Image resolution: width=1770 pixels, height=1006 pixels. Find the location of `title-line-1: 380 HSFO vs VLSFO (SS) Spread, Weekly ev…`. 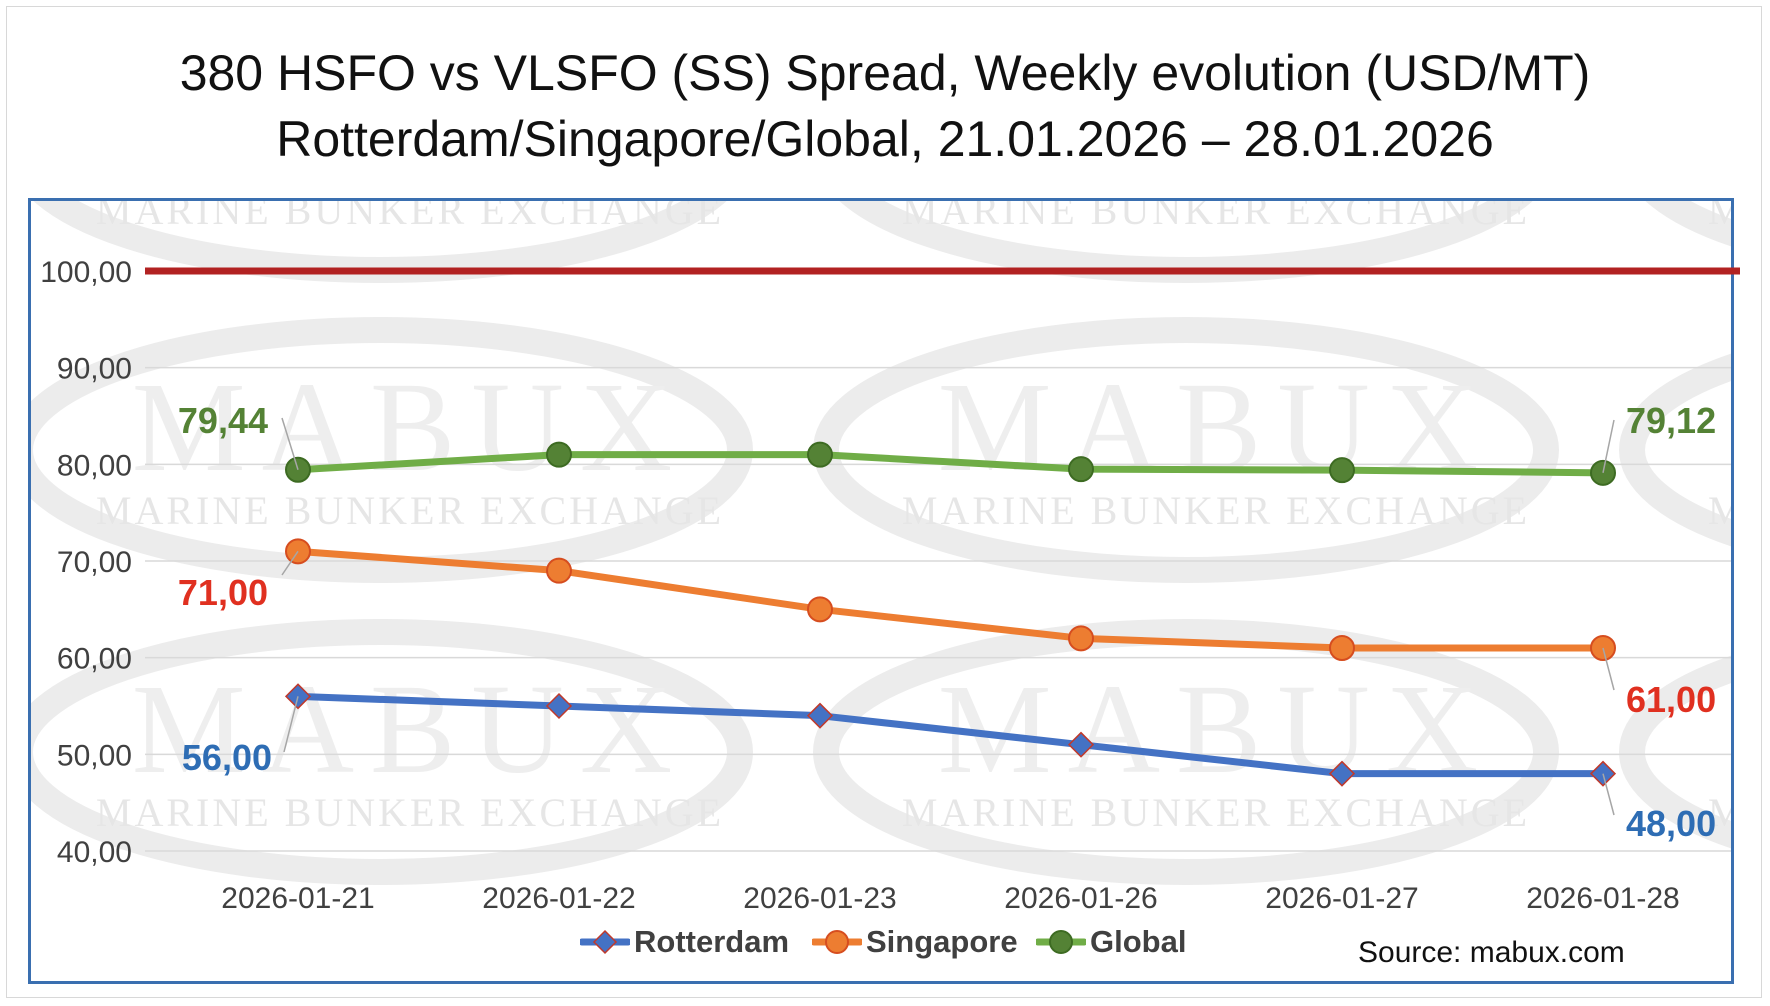

title-line-1: 380 HSFO vs VLSFO (SS) Spread, Weekly ev… is located at coordinates (885, 73).